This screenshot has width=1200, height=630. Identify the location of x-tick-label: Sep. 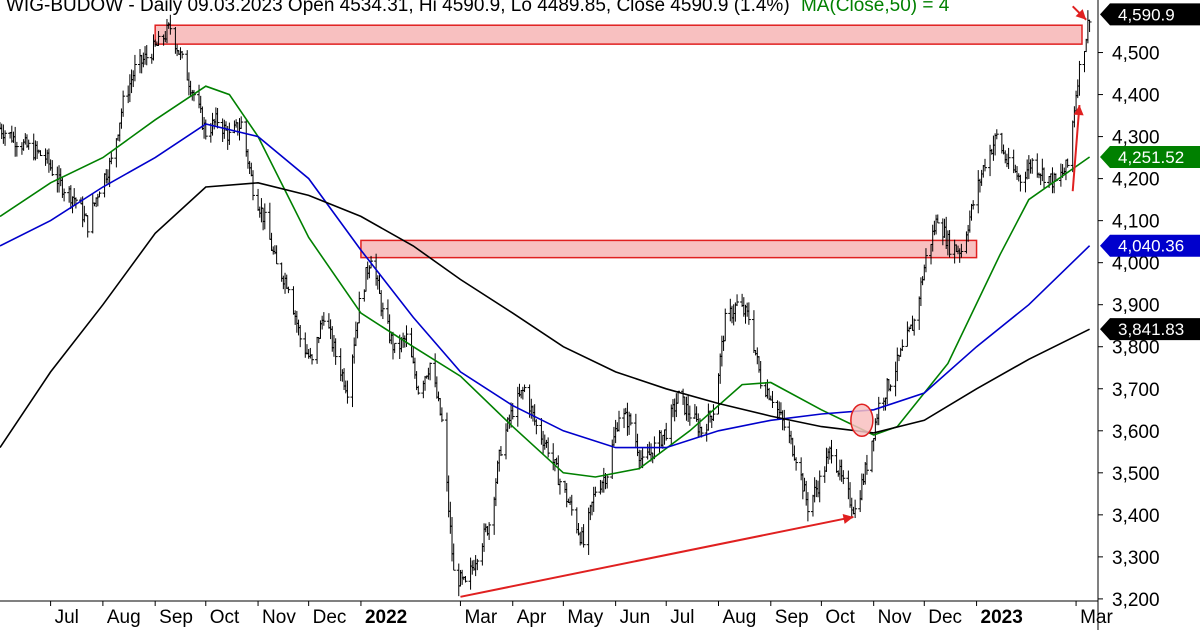
(792, 617).